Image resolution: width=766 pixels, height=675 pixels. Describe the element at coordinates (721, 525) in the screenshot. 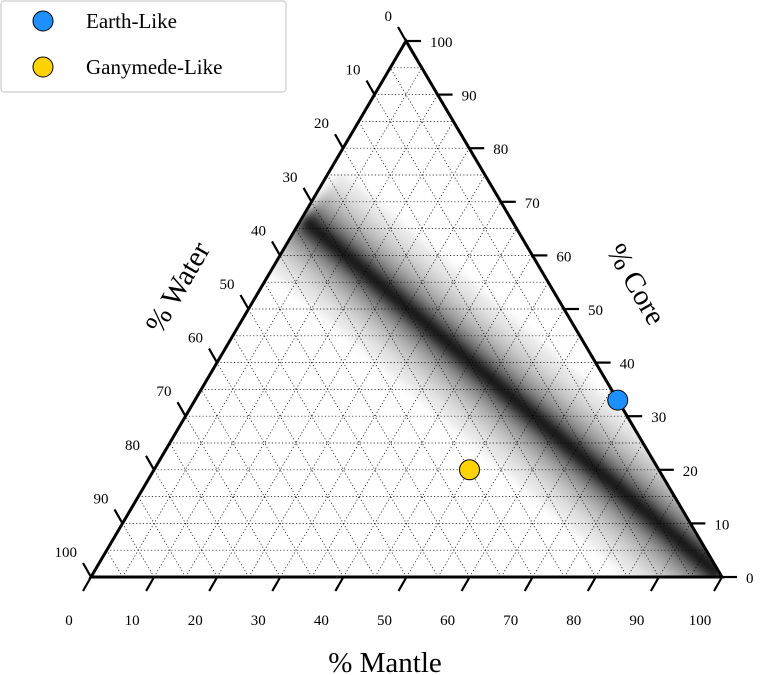

I see `tick-label-core: 10` at that location.